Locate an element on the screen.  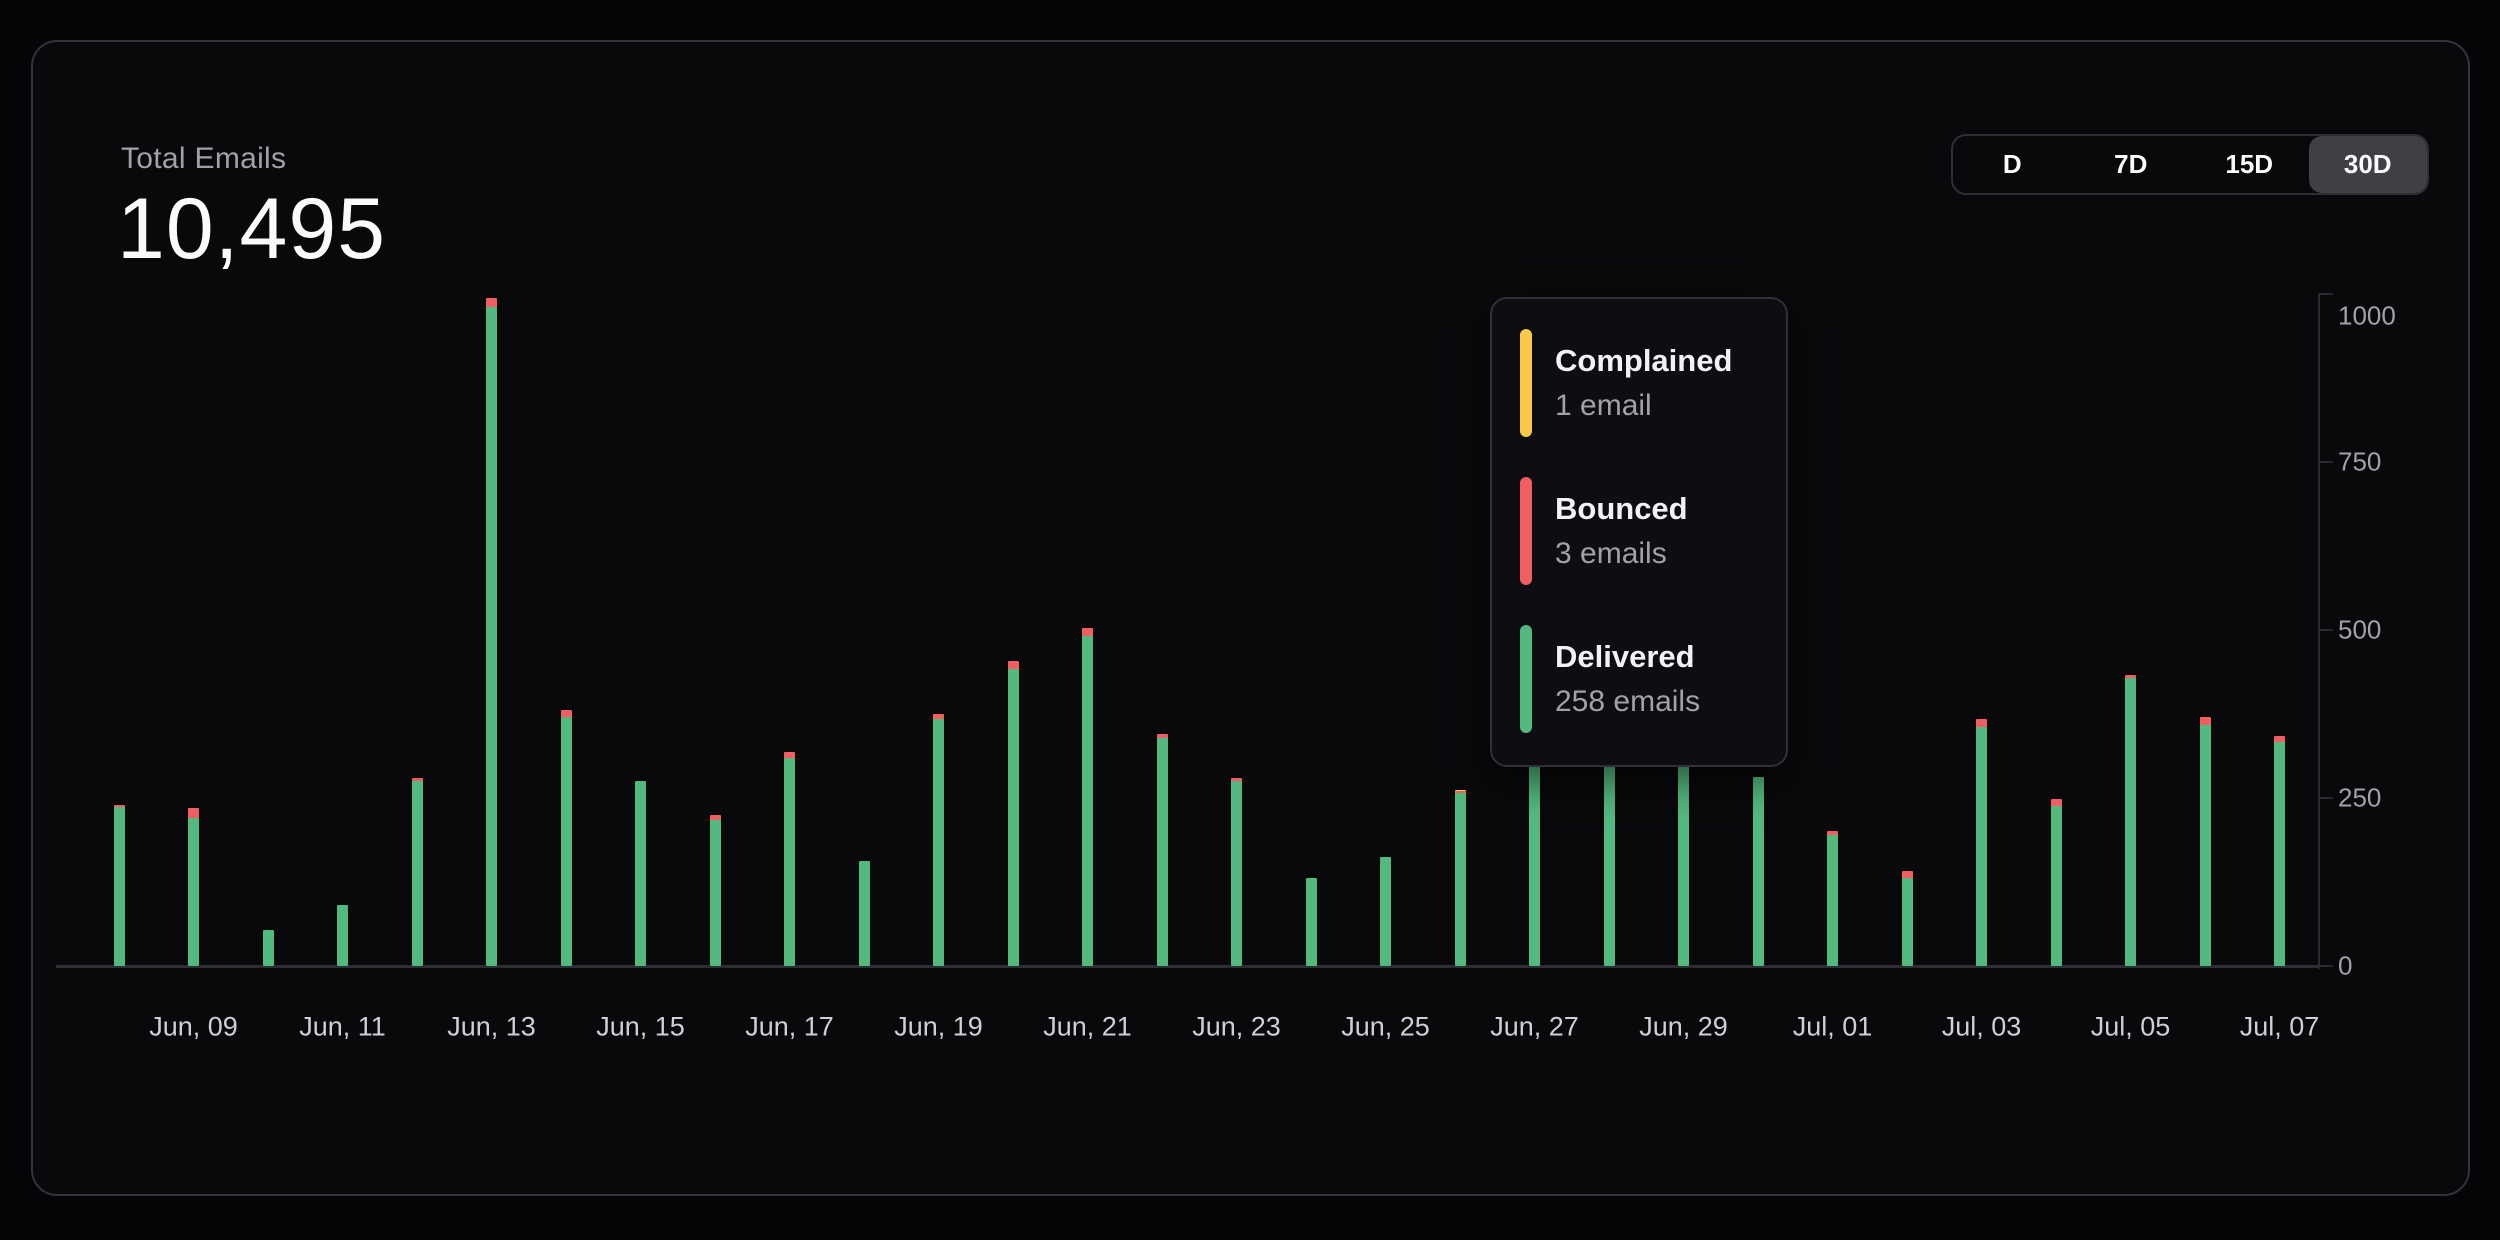
x-tick-label: Jun, 15 is located at coordinates (640, 1026).